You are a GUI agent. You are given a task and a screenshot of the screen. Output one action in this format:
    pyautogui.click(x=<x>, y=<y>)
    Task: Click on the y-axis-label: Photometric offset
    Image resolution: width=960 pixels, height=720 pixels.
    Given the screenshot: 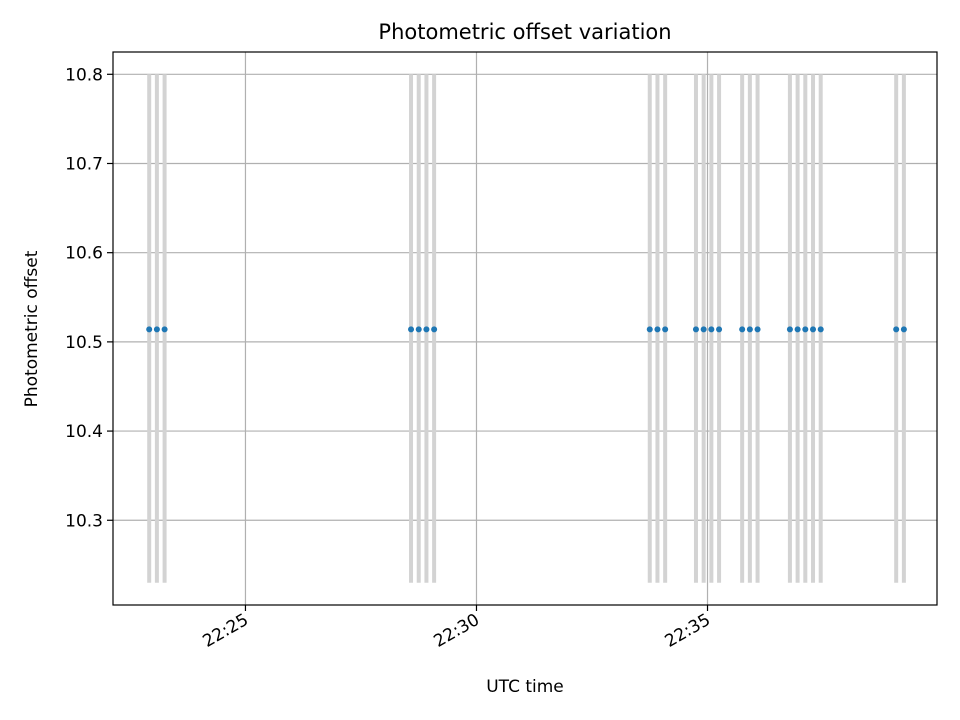 What is the action you would take?
    pyautogui.click(x=32, y=328)
    